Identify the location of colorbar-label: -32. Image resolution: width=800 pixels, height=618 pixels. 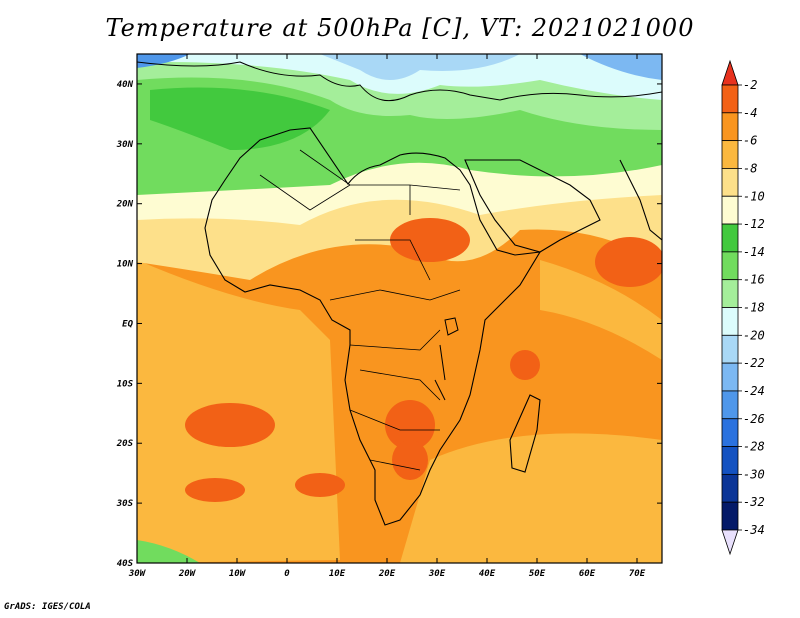
(754, 502).